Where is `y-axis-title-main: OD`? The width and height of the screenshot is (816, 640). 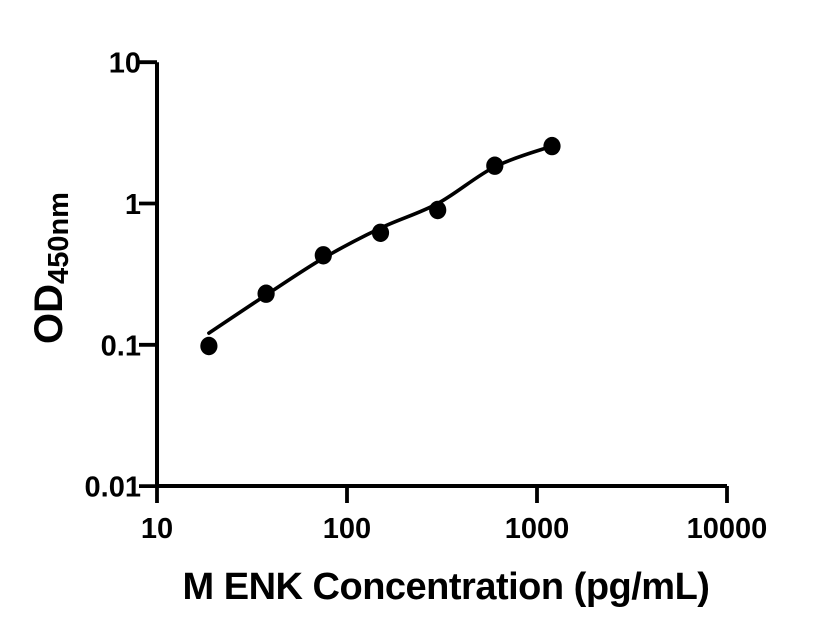 y-axis-title-main: OD is located at coordinates (49, 314).